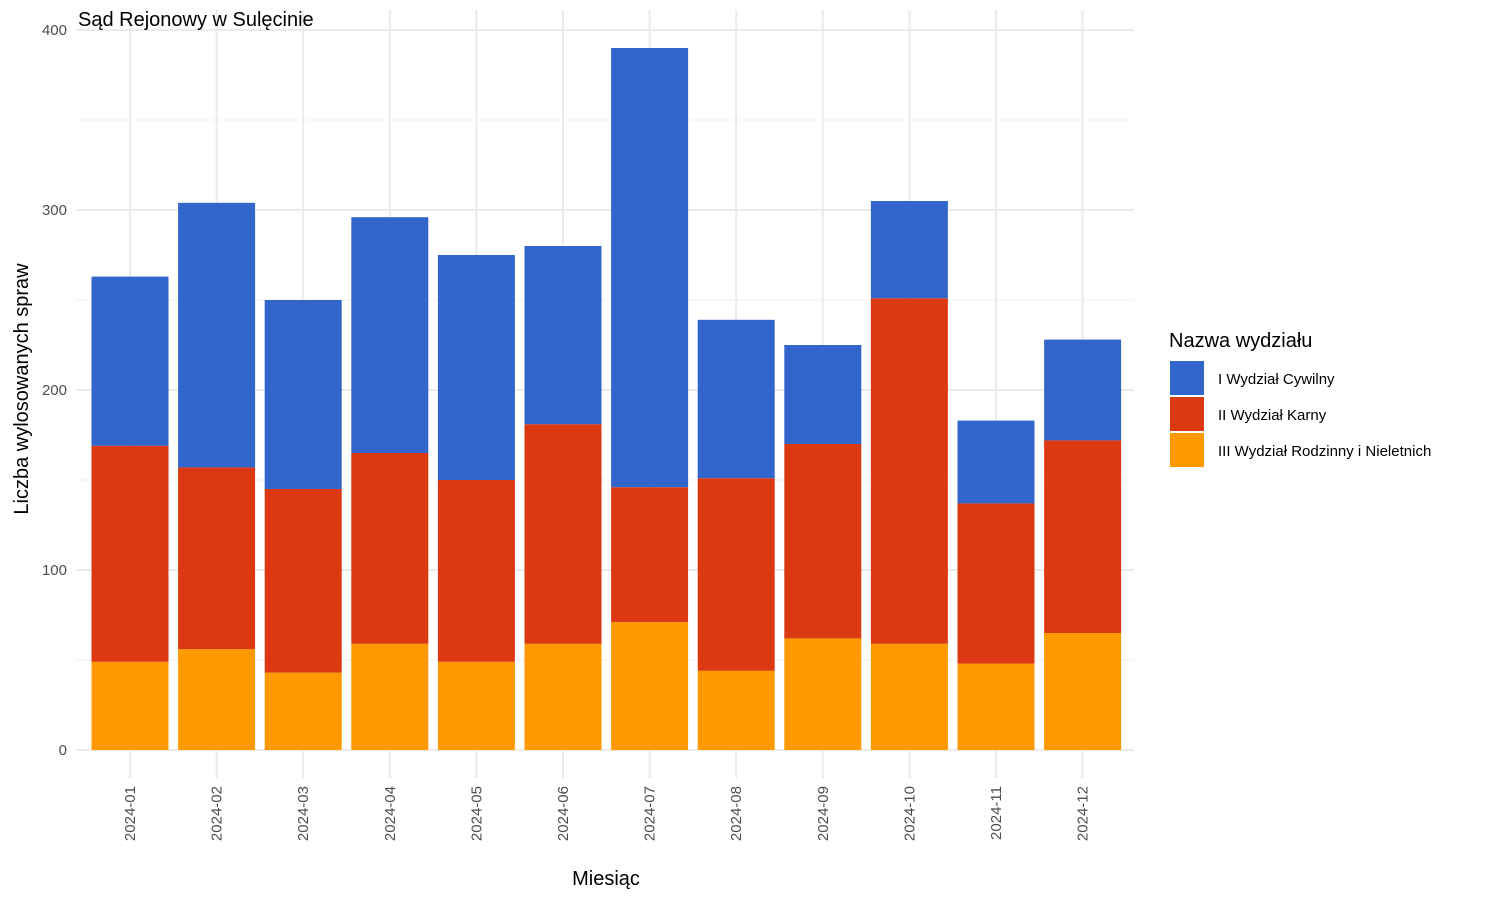  I want to click on y-axis-title: Liczba wylosowanych spraw, so click(22, 389).